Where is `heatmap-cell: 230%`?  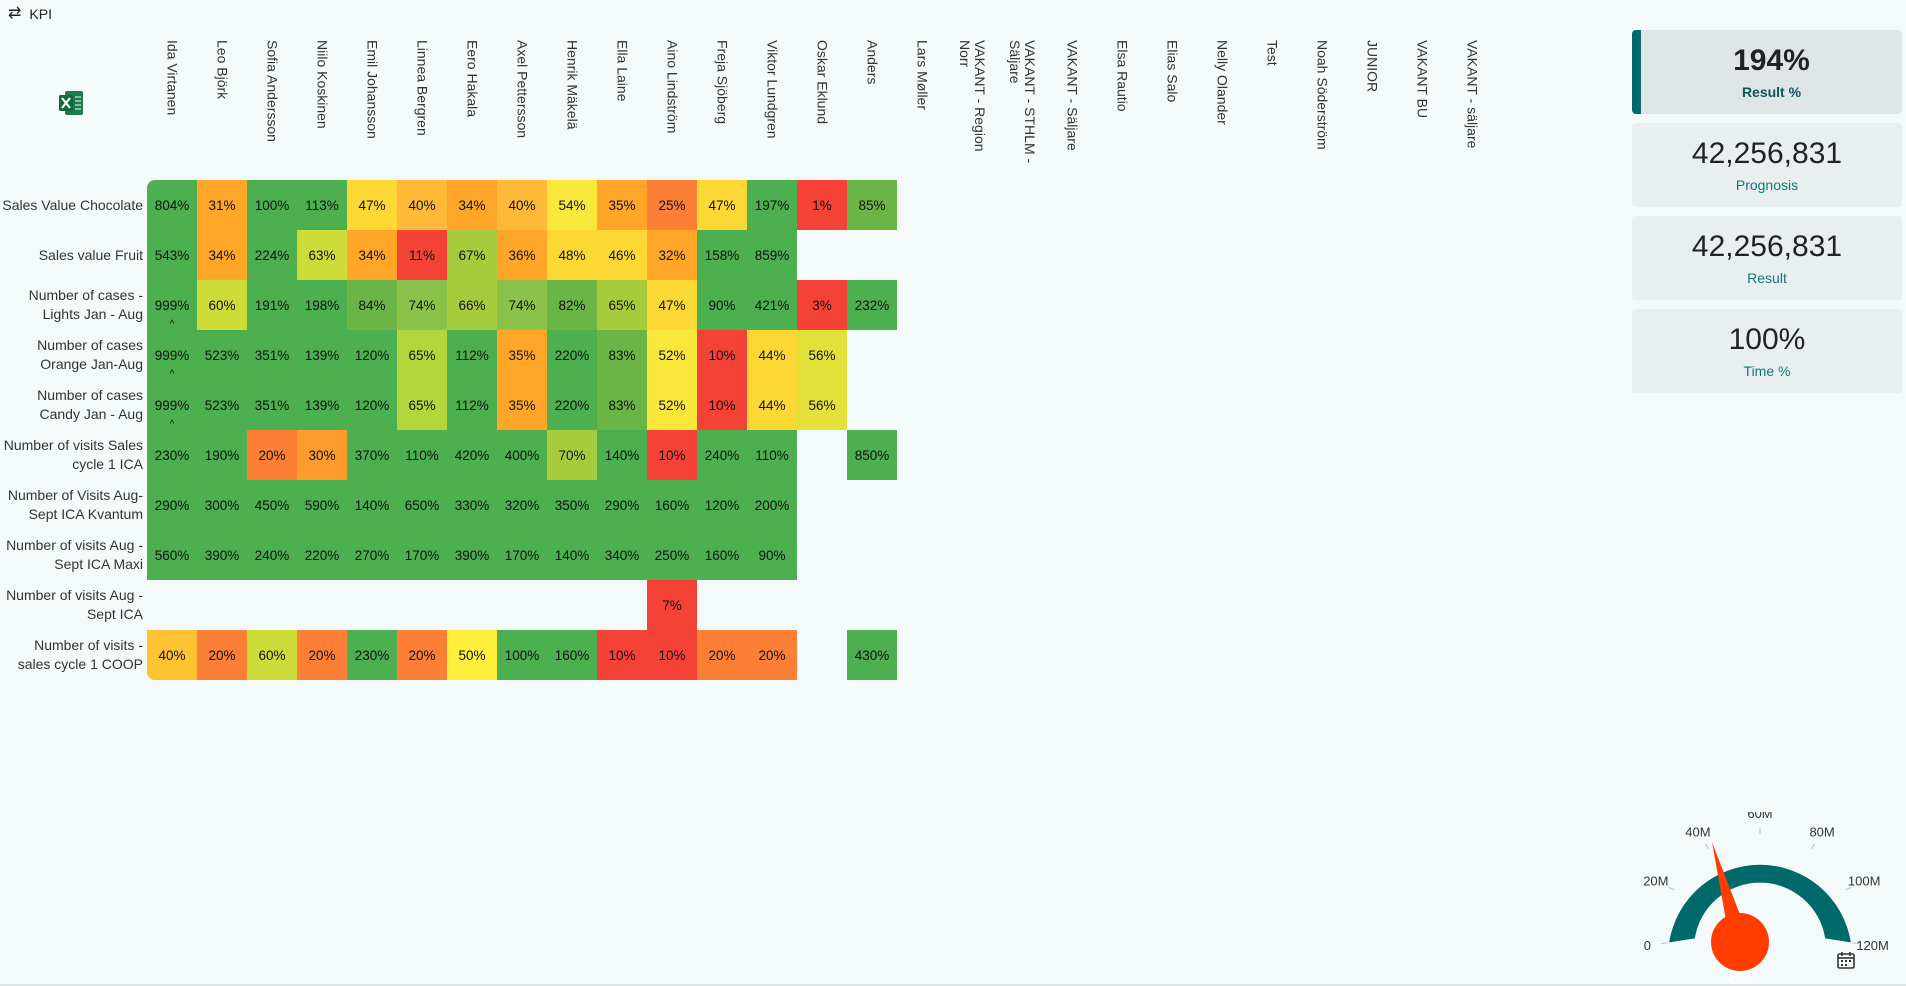 heatmap-cell: 230% is located at coordinates (172, 455).